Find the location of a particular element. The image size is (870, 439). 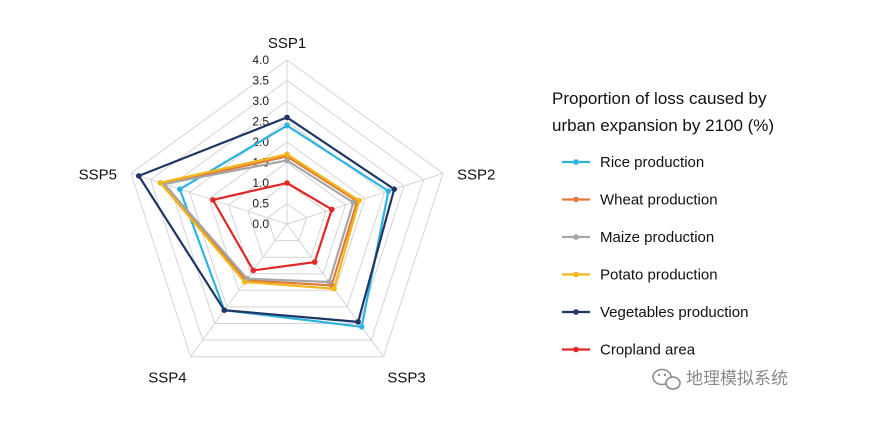

spoke-ssp4 is located at coordinates (239, 290).